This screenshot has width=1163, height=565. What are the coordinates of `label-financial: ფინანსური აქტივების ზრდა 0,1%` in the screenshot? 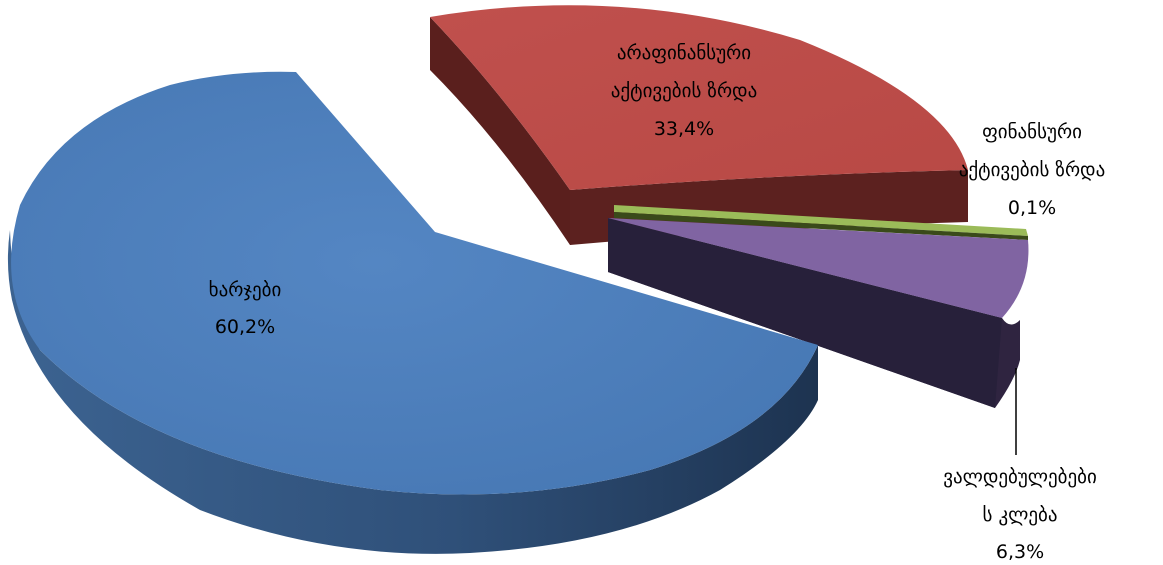 It's located at (1032, 170).